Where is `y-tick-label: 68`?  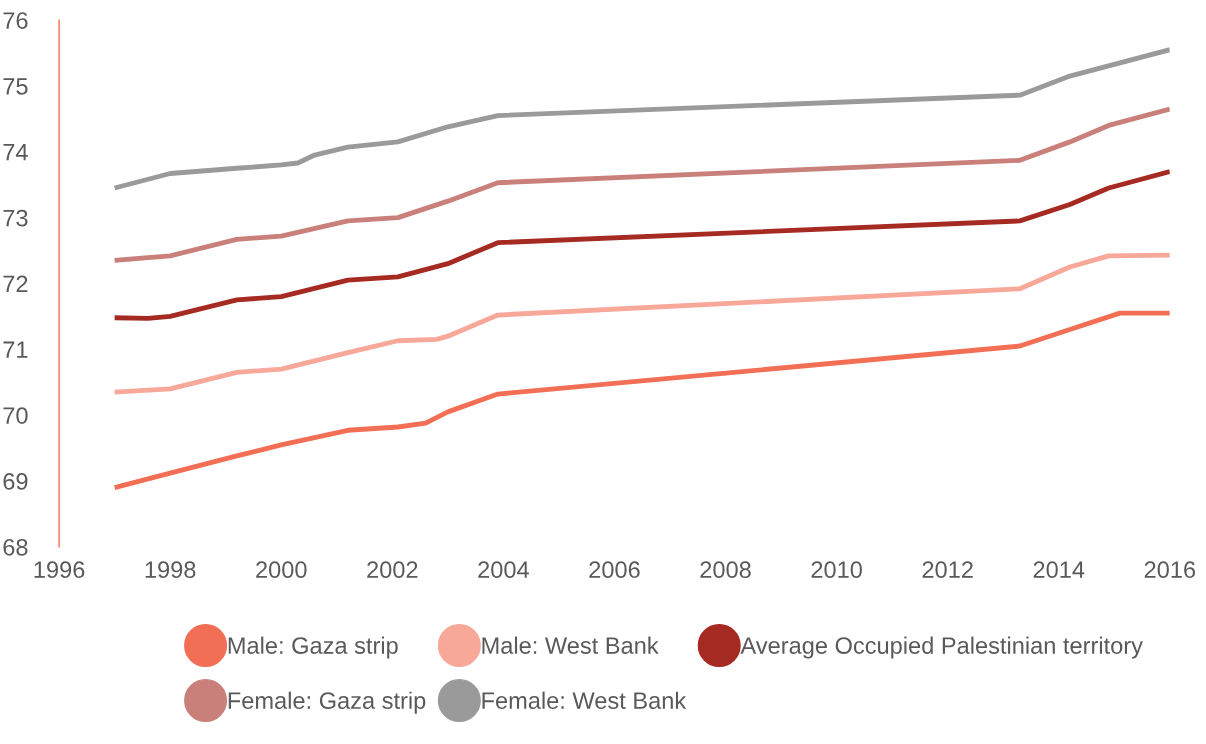
y-tick-label: 68 is located at coordinates (15, 547).